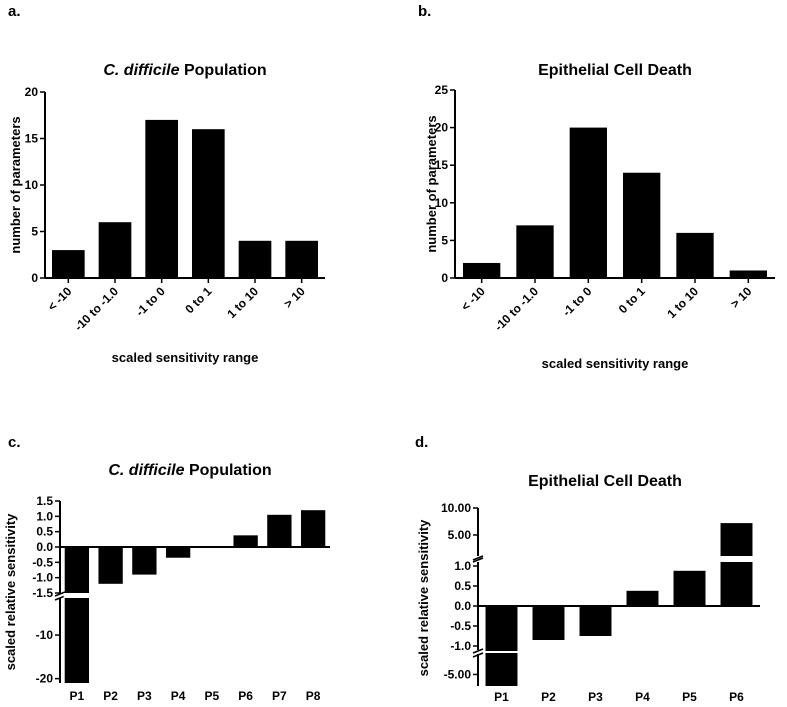  What do you see at coordinates (32, 185) in the screenshot?
I see `y-tick-label: 10` at bounding box center [32, 185].